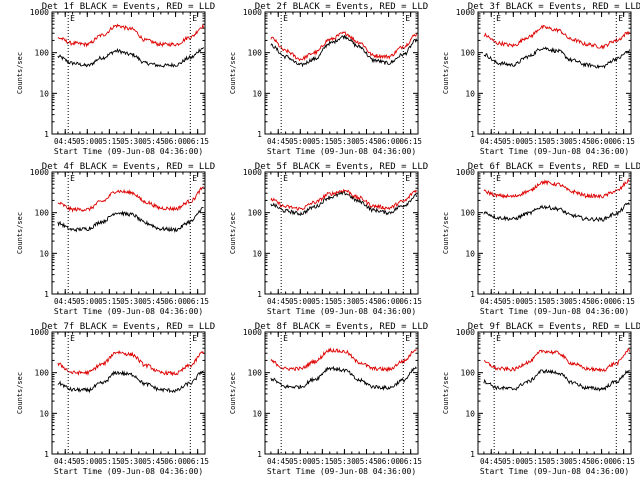 The height and width of the screenshot is (480, 640). What do you see at coordinates (128, 7) in the screenshot?
I see `panel-title: Det 1f BLACK = Events, RED = LLD` at bounding box center [128, 7].